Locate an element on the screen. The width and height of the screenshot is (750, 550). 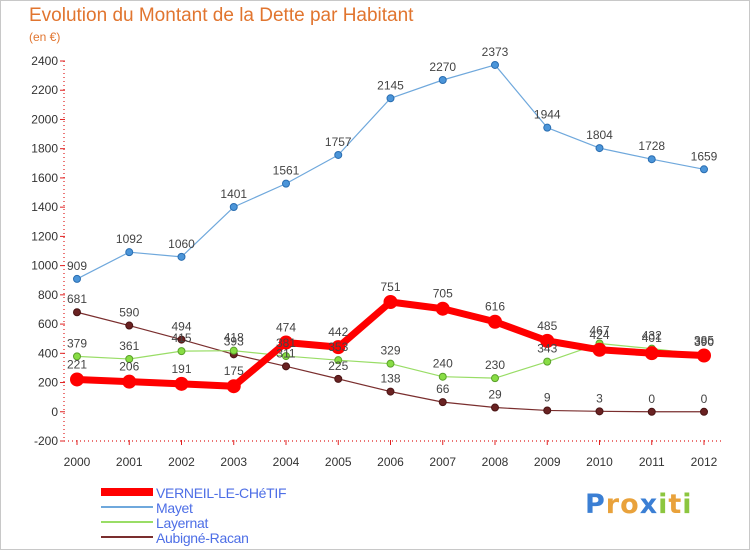
data-label-verneil: 442 is located at coordinates (338, 332).